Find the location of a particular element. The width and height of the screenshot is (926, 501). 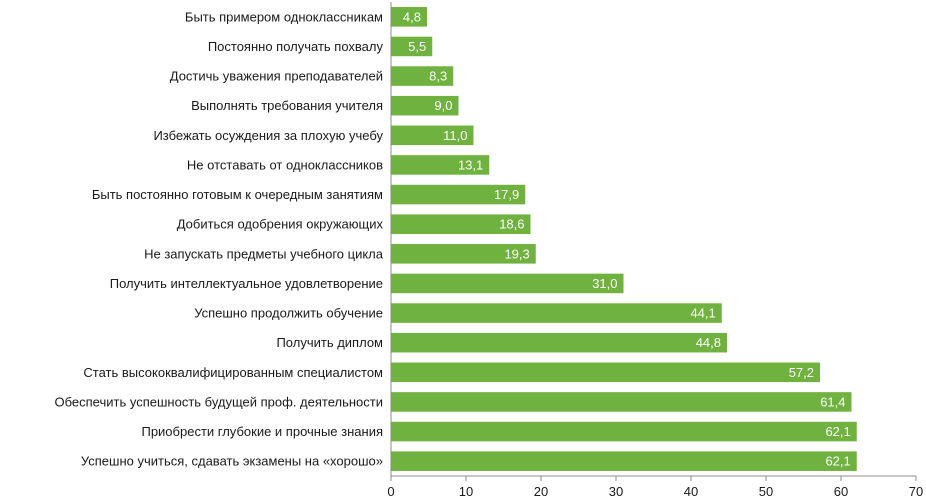

bar-value-label: 44,1 is located at coordinates (702, 313).